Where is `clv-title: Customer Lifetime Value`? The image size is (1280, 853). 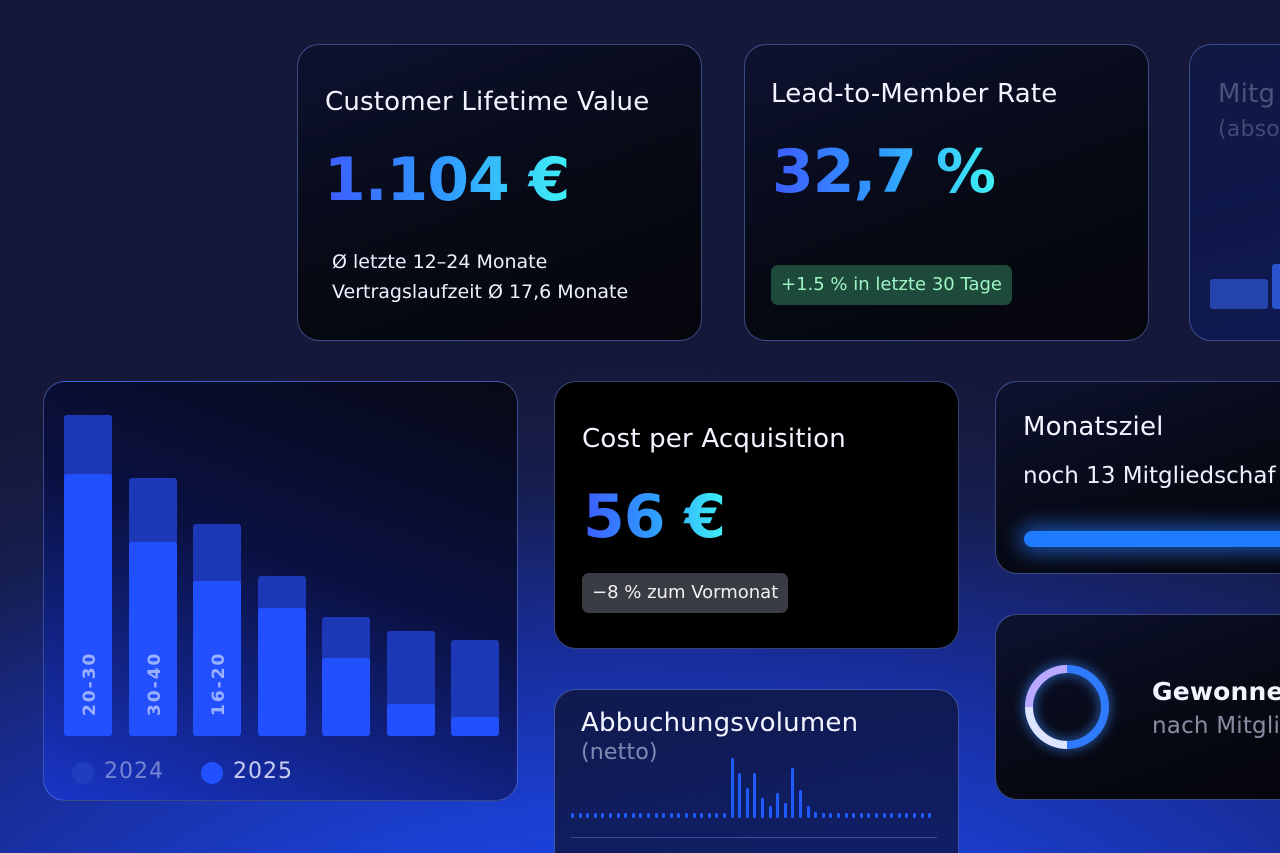 clv-title: Customer Lifetime Value is located at coordinates (487, 102).